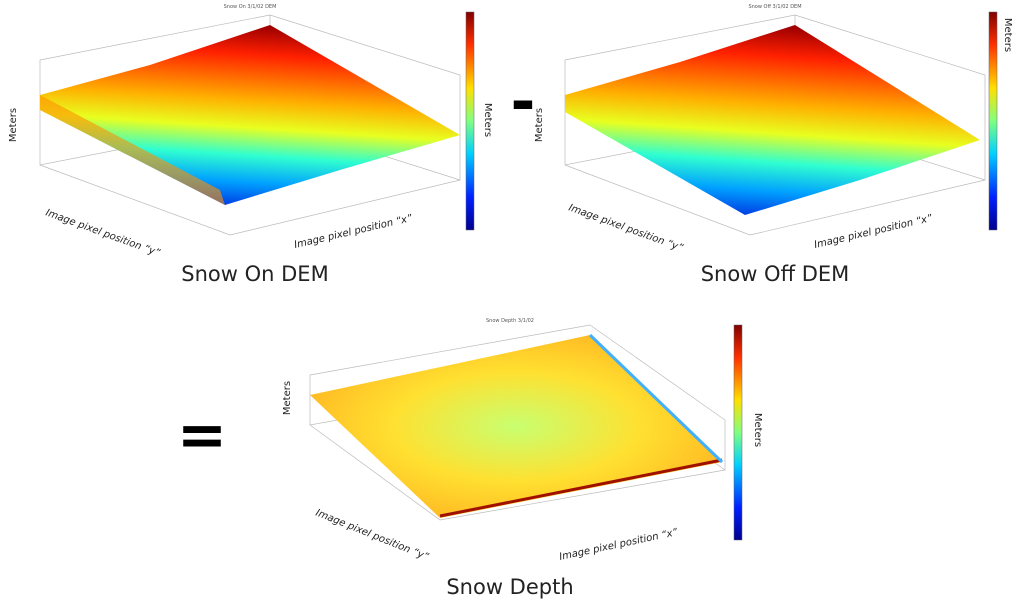  What do you see at coordinates (202, 435) in the screenshot?
I see `operator: =` at bounding box center [202, 435].